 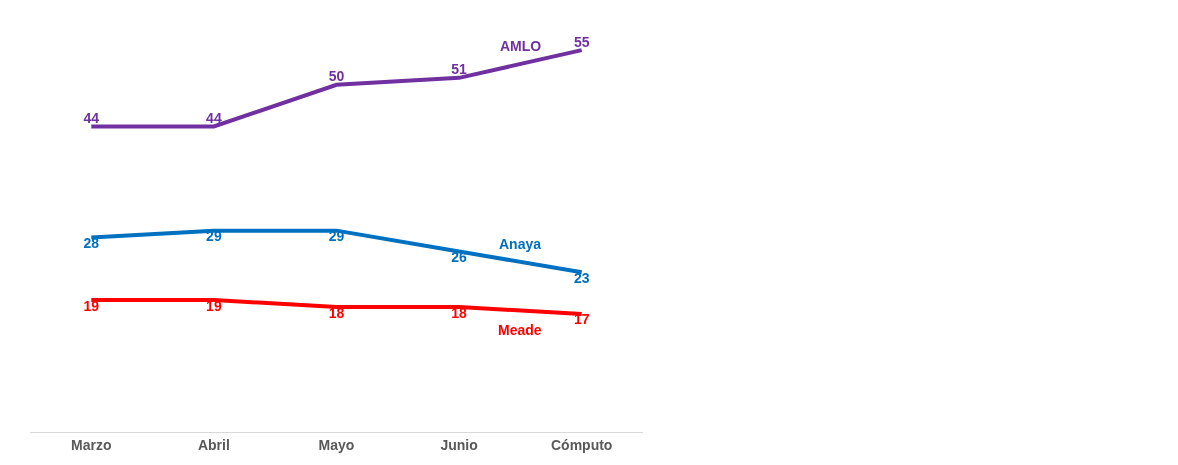 What do you see at coordinates (336, 312) in the screenshot?
I see `data-label: 18` at bounding box center [336, 312].